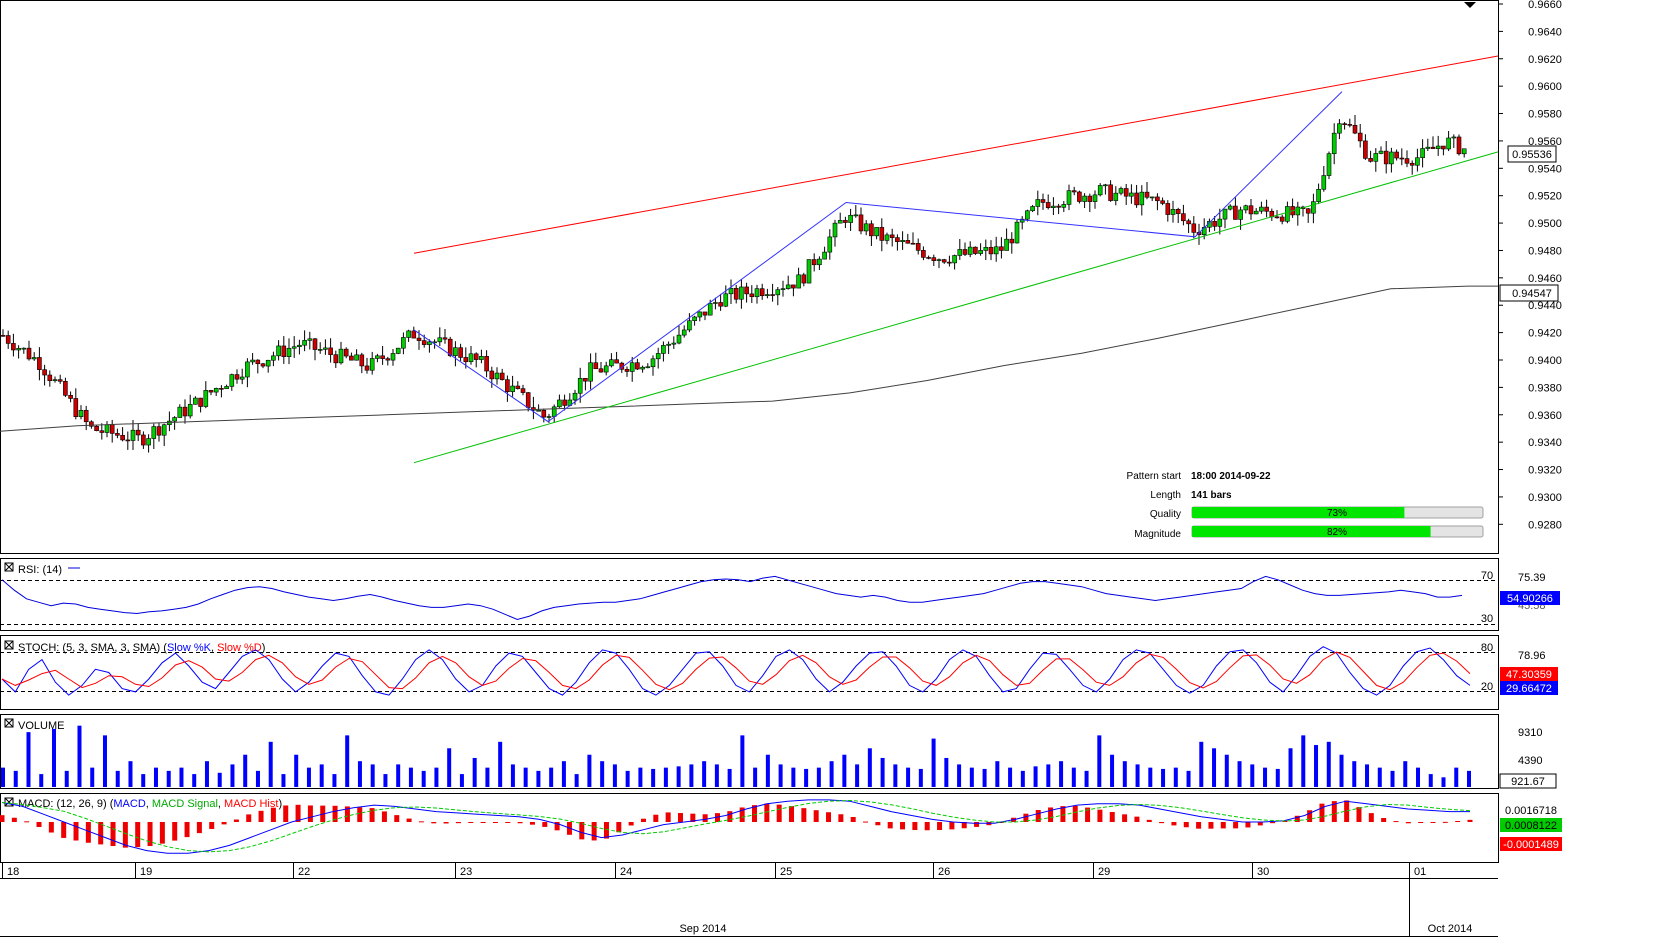 The height and width of the screenshot is (937, 1655). I want to click on day-label: 18, so click(13, 872).